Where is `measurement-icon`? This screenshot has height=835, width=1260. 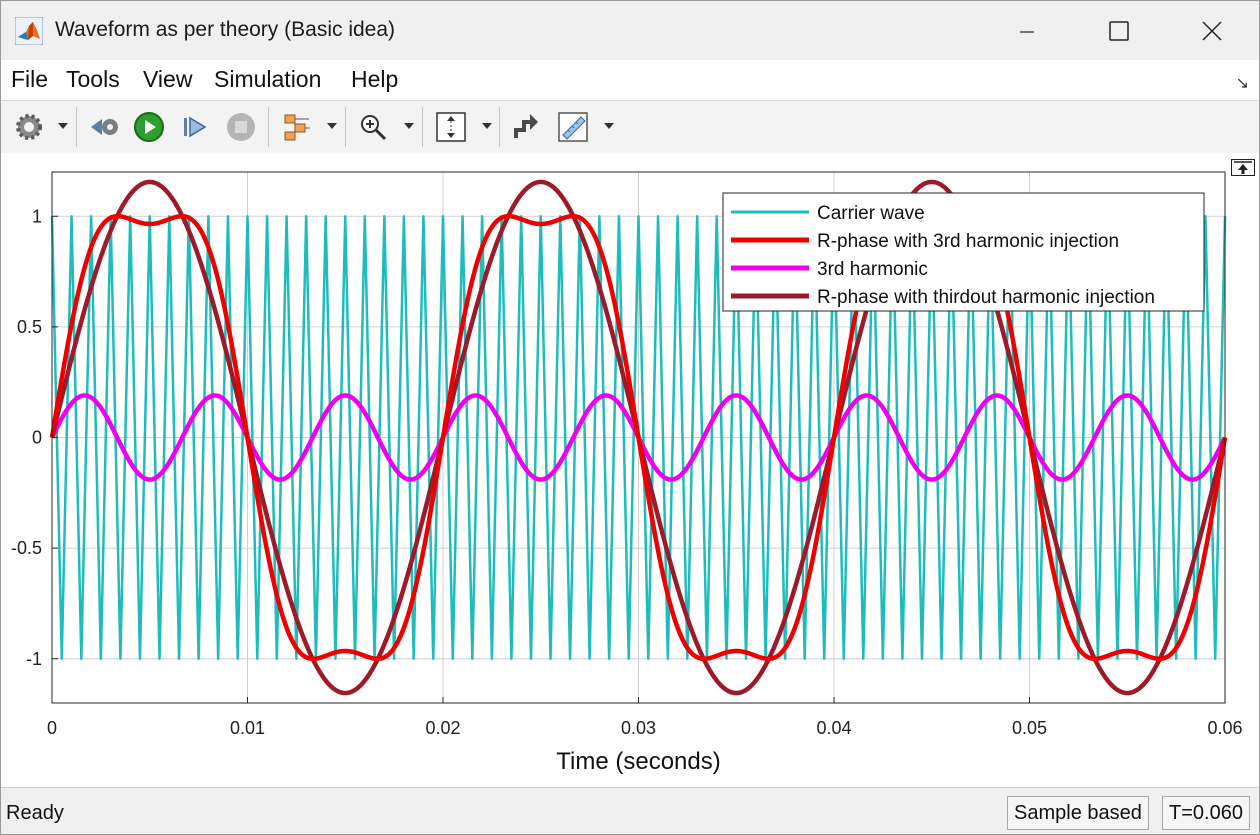 measurement-icon is located at coordinates (573, 127).